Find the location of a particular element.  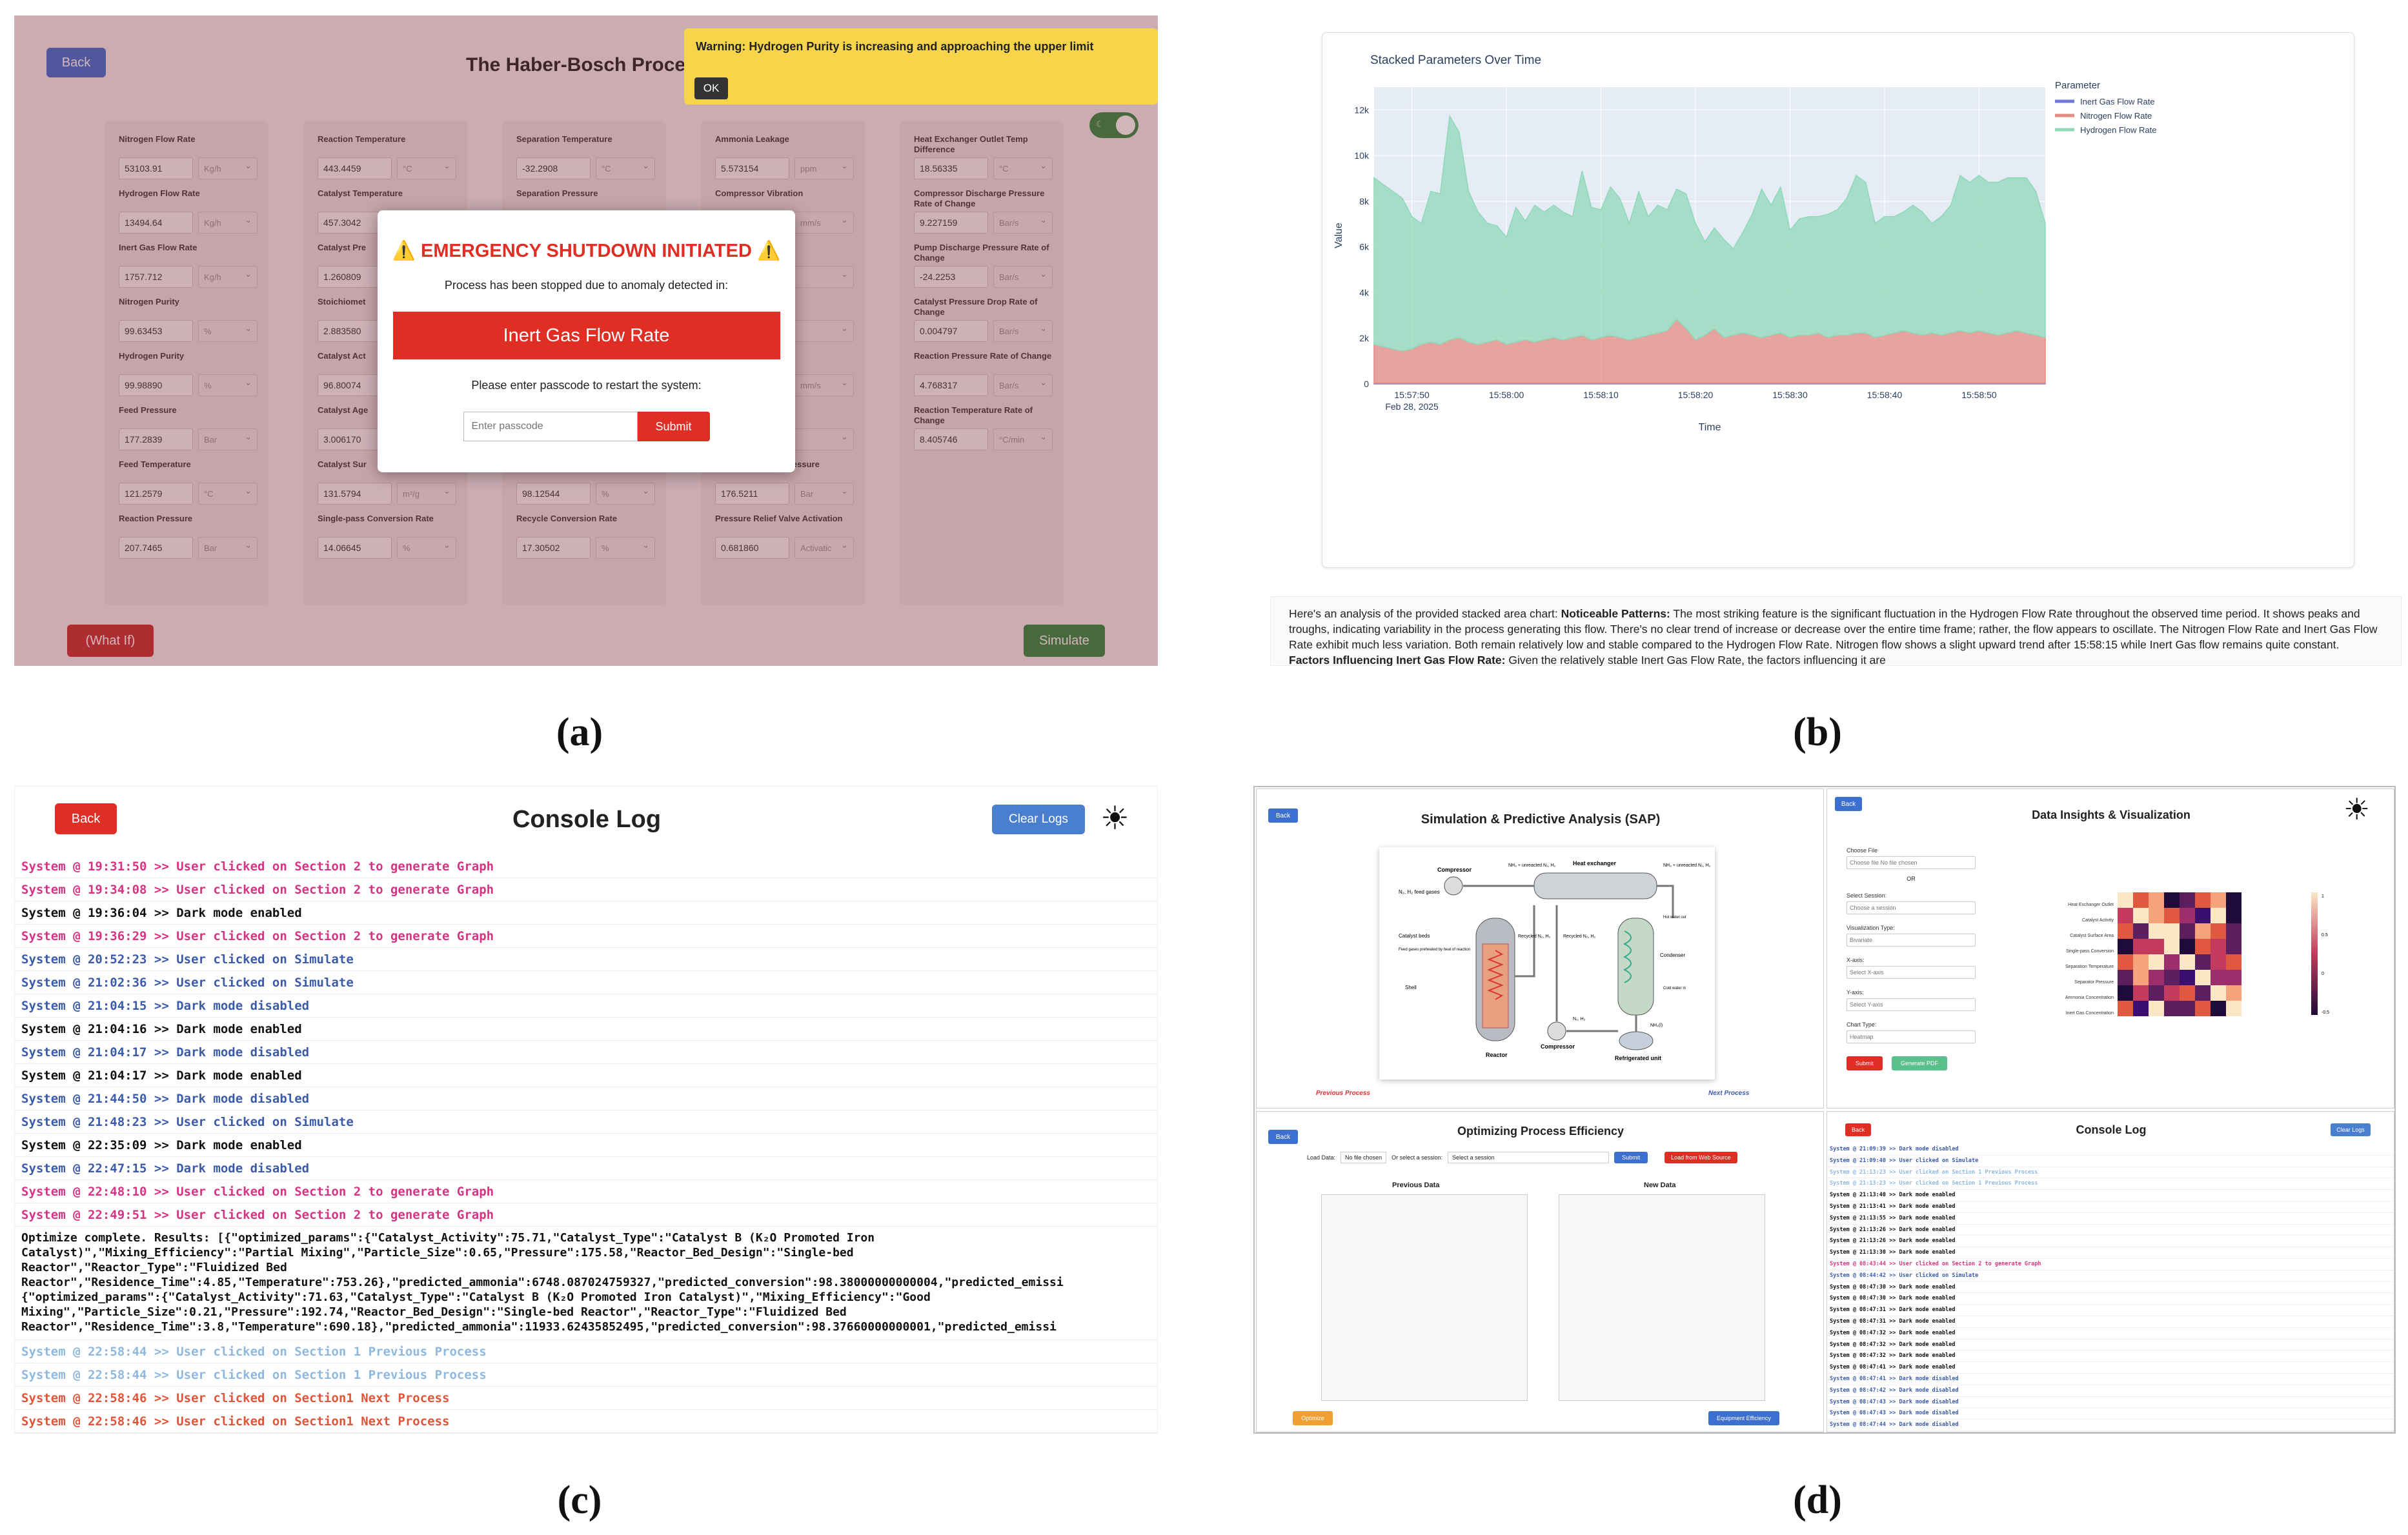

x-axis-label: X-axis: is located at coordinates (1856, 960).